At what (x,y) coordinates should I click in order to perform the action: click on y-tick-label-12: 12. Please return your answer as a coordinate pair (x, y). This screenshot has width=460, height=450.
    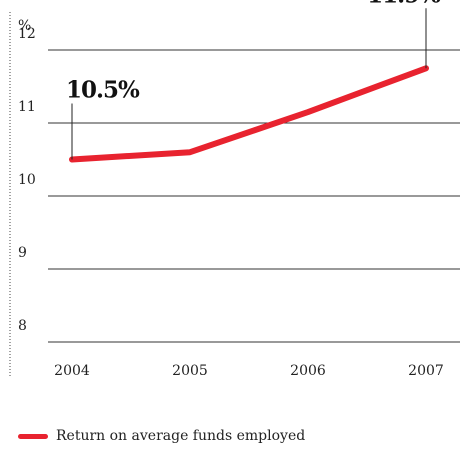
    Looking at the image, I should click on (27, 34).